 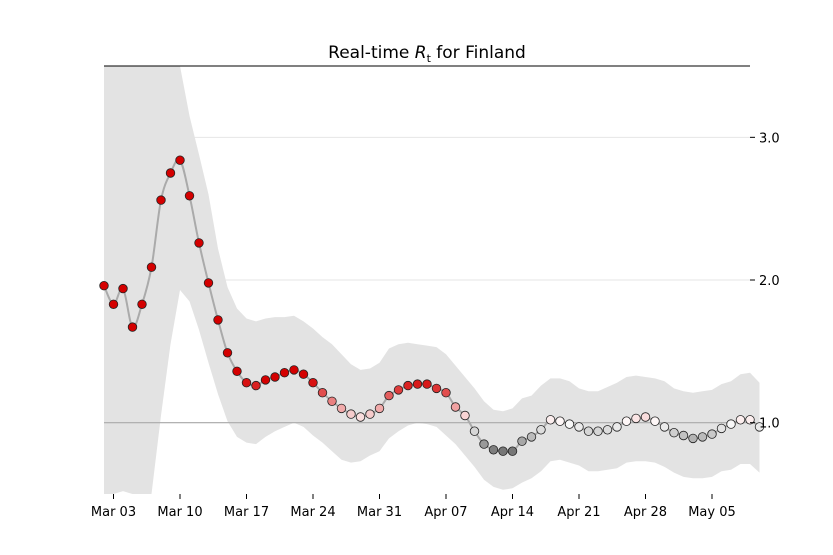 I want to click on x-tick-label: Apr 28, so click(x=645, y=512).